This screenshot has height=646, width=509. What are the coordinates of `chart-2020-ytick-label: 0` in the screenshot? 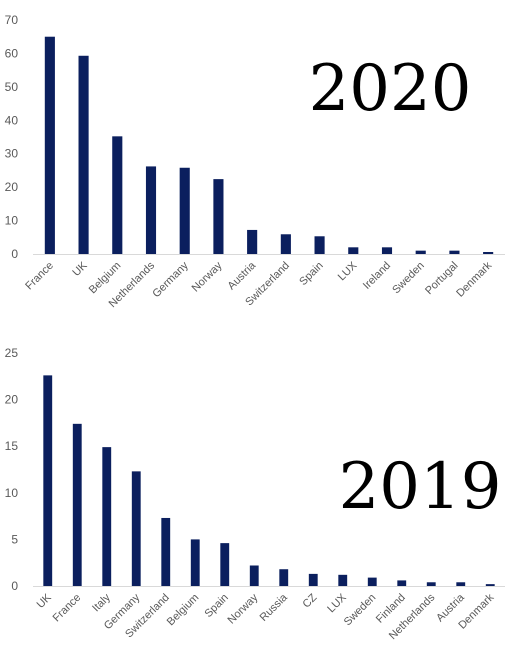 It's located at (14, 254).